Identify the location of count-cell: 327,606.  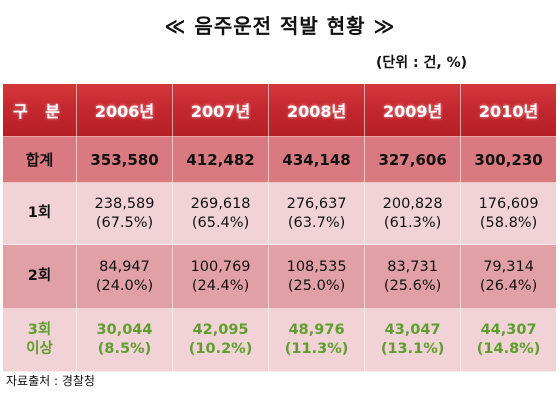
(413, 159).